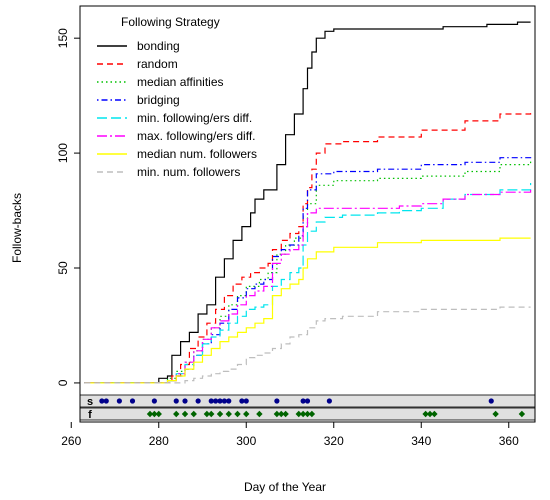 The width and height of the screenshot is (550, 500). Describe the element at coordinates (188, 172) in the screenshot. I see `legend-label-8: min. num. followers` at that location.